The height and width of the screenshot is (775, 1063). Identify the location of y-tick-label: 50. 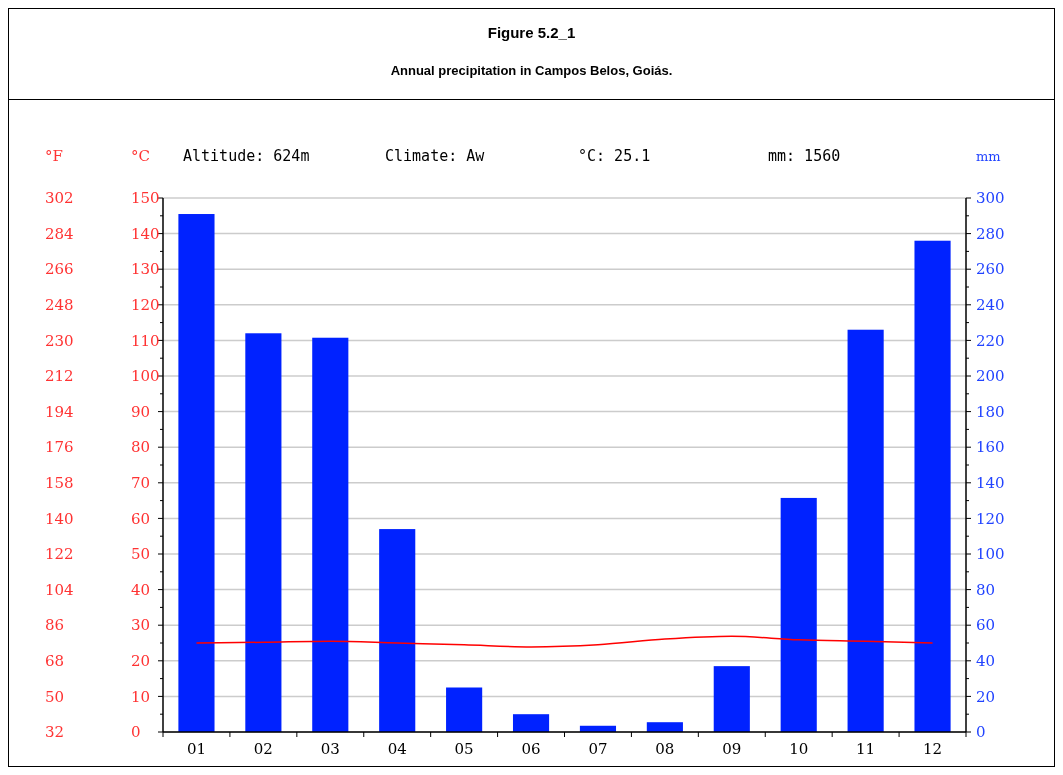
(141, 554).